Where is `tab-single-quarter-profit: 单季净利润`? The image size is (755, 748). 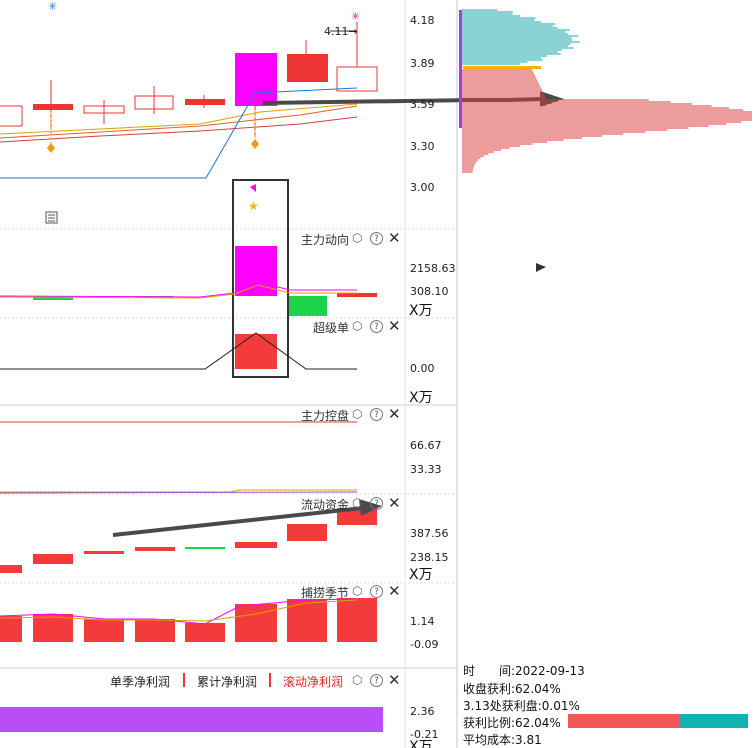
tab-single-quarter-profit: 单季净利润 is located at coordinates (140, 682).